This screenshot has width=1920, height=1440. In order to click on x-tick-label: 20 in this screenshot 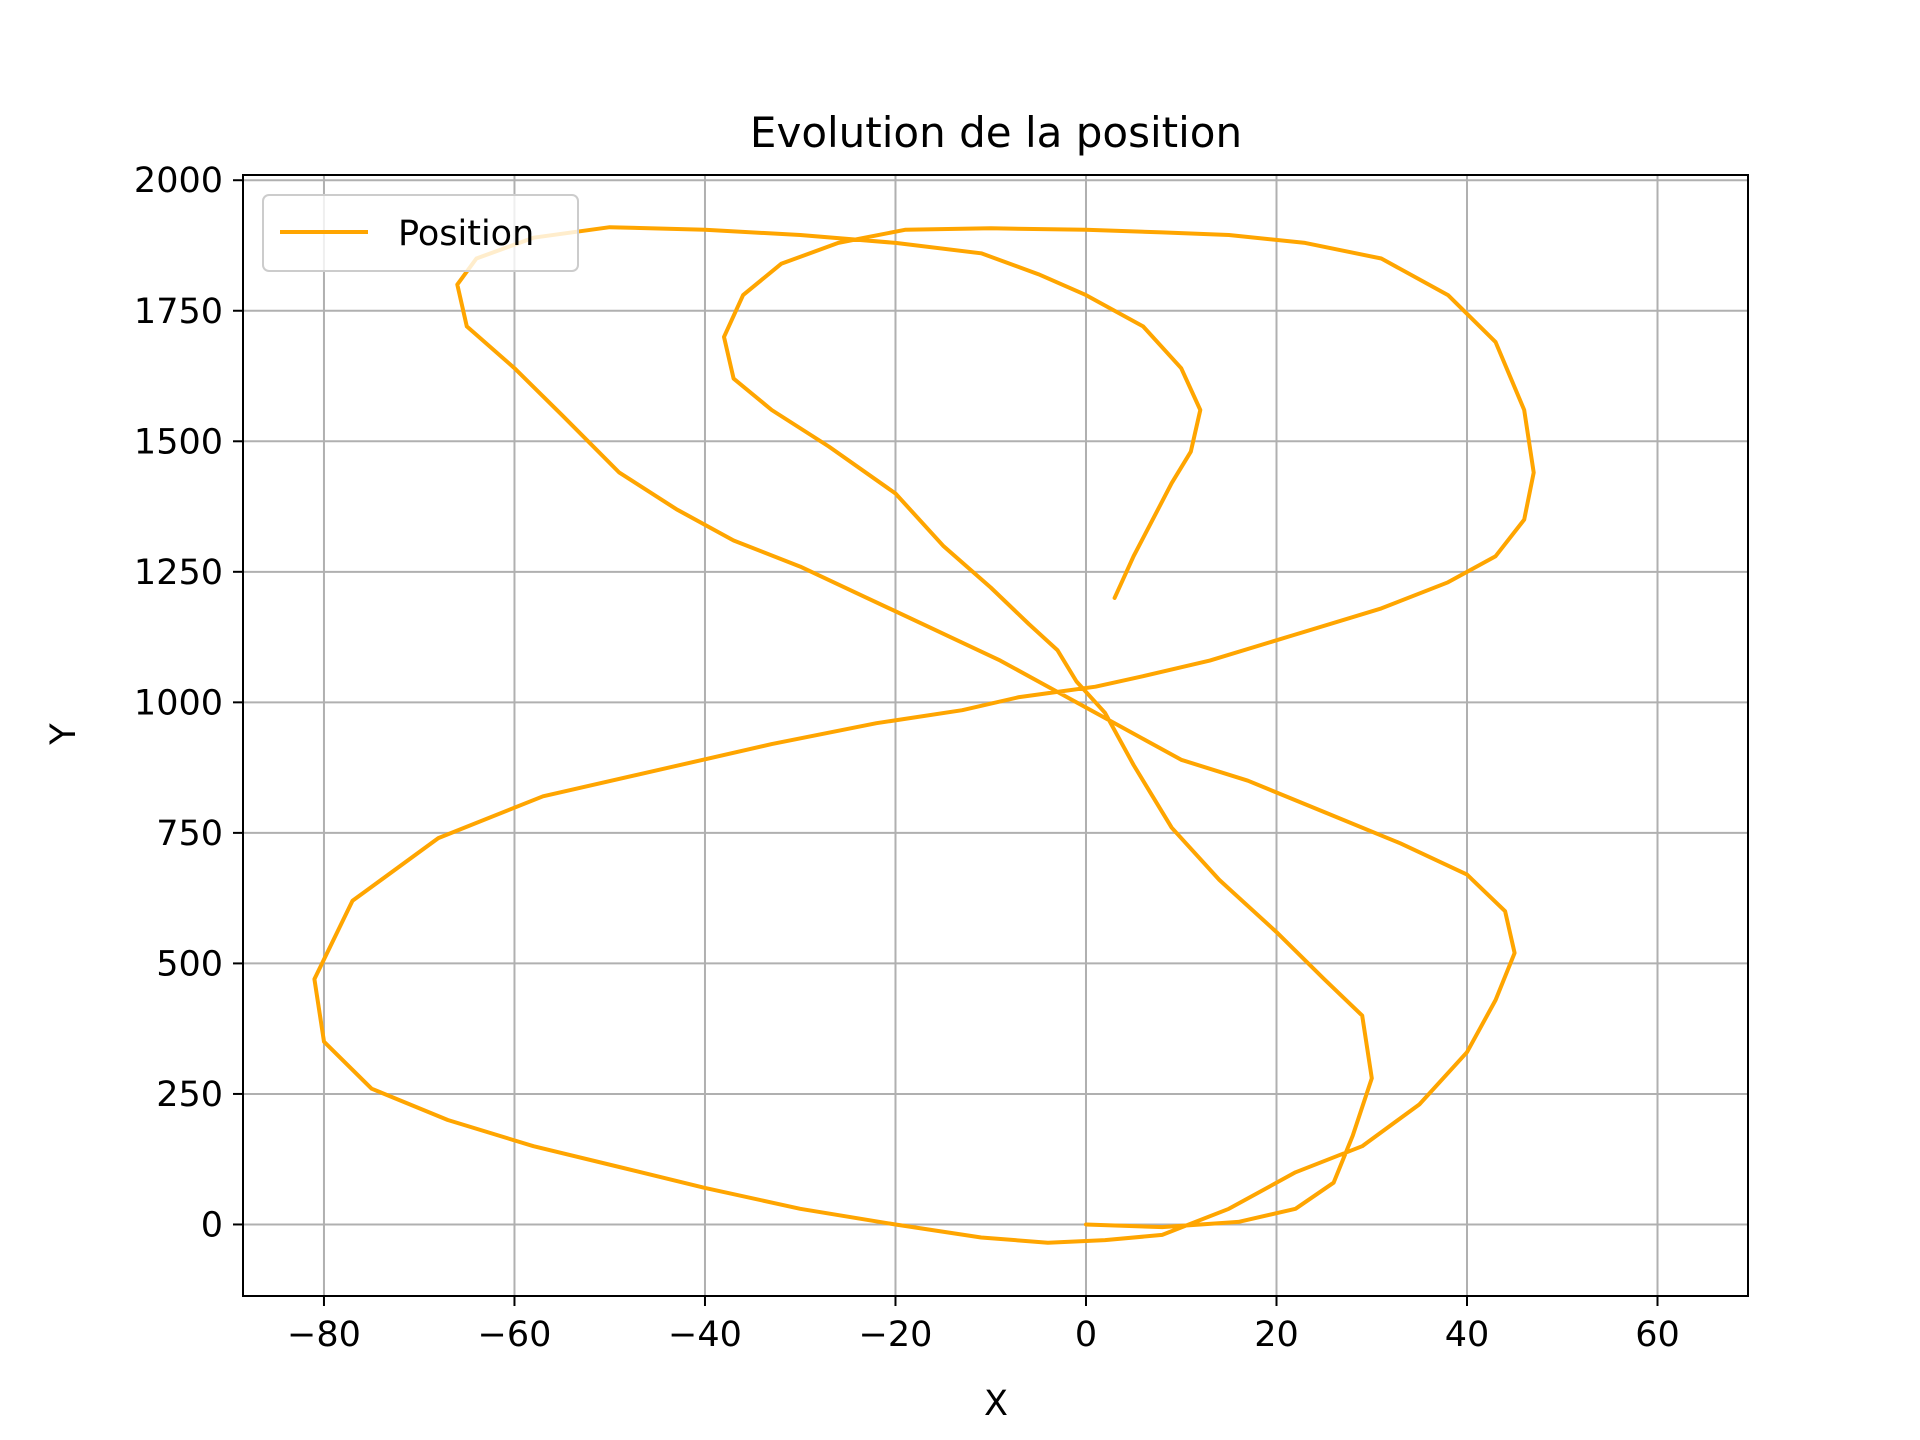, I will do `click(1276, 1335)`.